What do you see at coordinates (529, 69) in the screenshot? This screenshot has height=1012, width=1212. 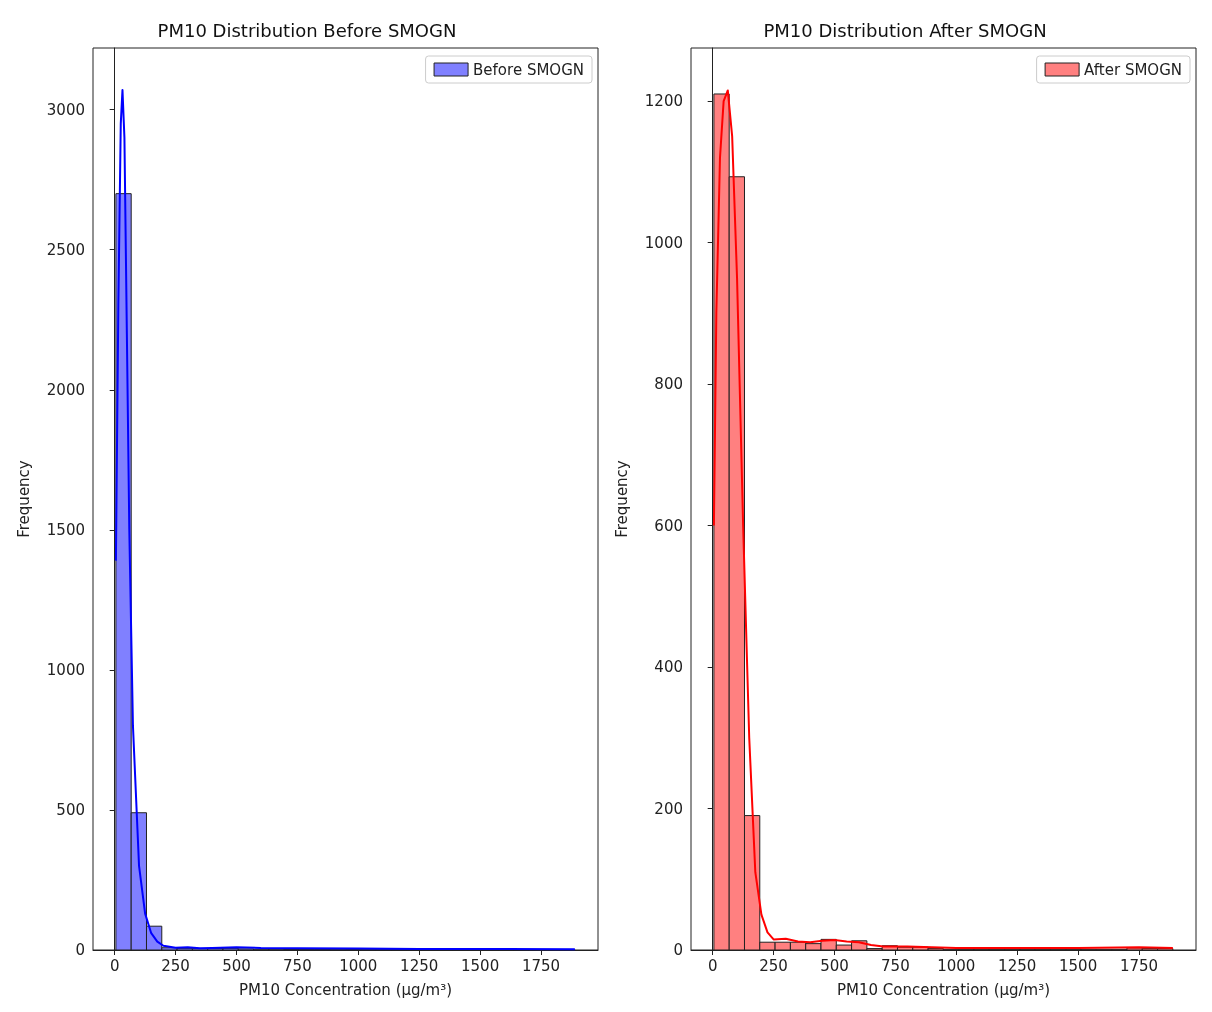 I see `legend-label: Before SMOGN` at bounding box center [529, 69].